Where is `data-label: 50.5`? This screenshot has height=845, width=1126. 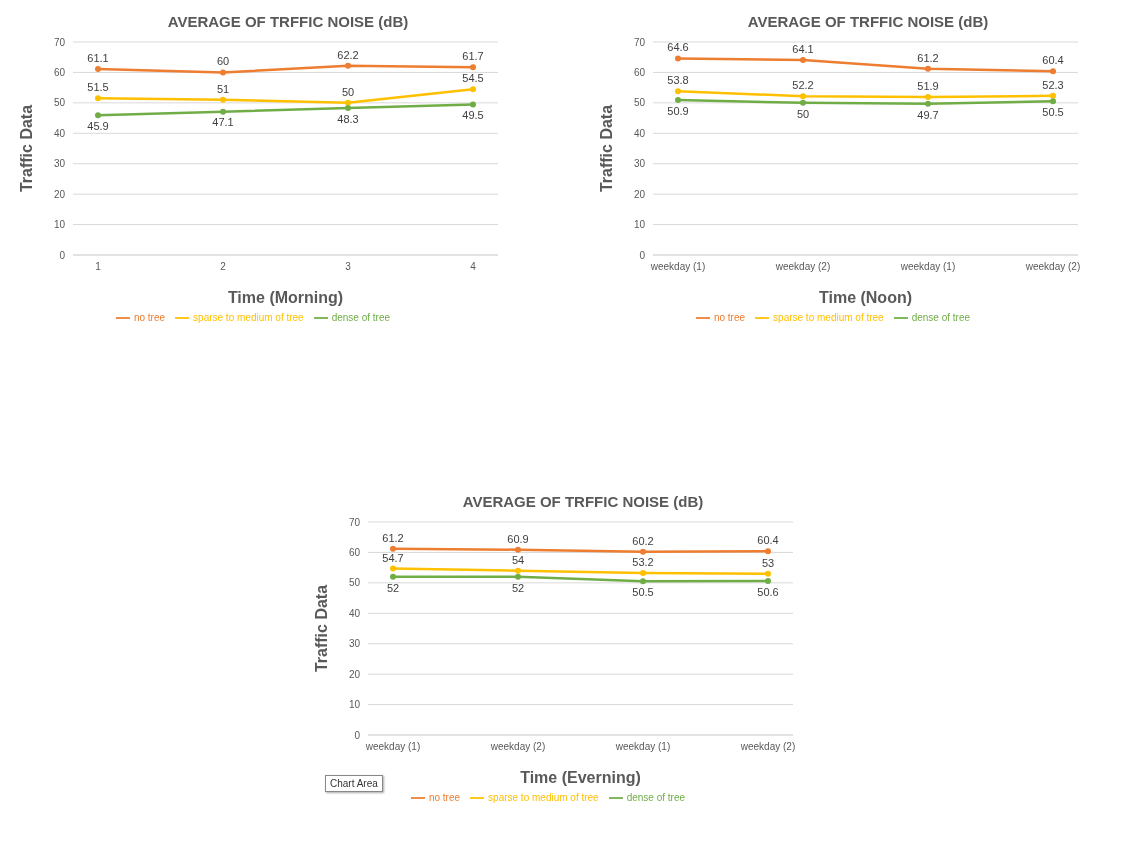
data-label: 50.5 is located at coordinates (1053, 112).